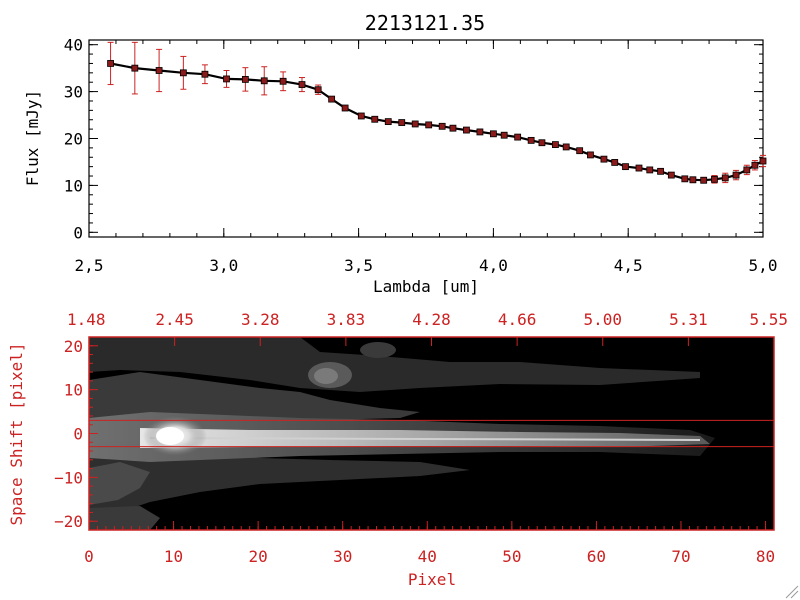  I want to click on image-x-axis-label: Pixel, so click(432, 579).